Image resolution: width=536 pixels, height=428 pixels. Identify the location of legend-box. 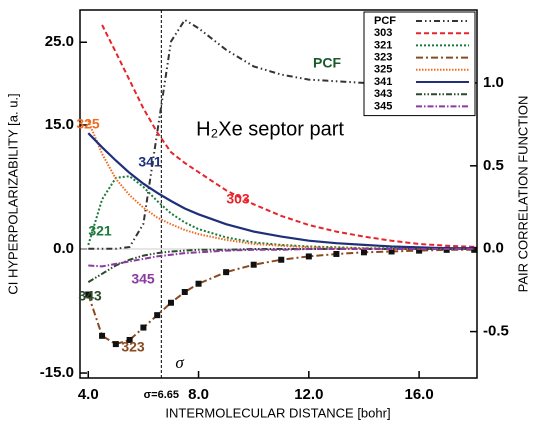
(419, 64).